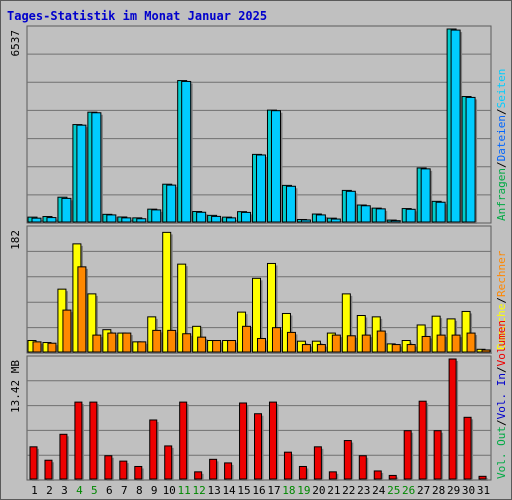  What do you see at coordinates (501, 89) in the screenshot?
I see `legend-entry: Seiten` at bounding box center [501, 89].